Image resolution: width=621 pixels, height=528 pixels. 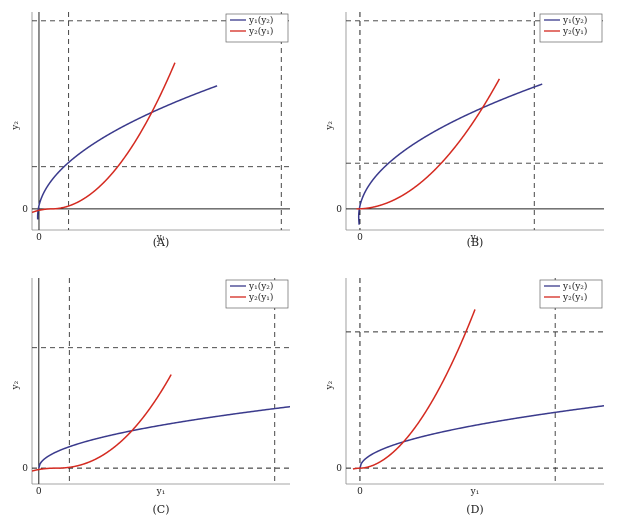 I want to click on panel-caption: (B), so click(x=475, y=242).